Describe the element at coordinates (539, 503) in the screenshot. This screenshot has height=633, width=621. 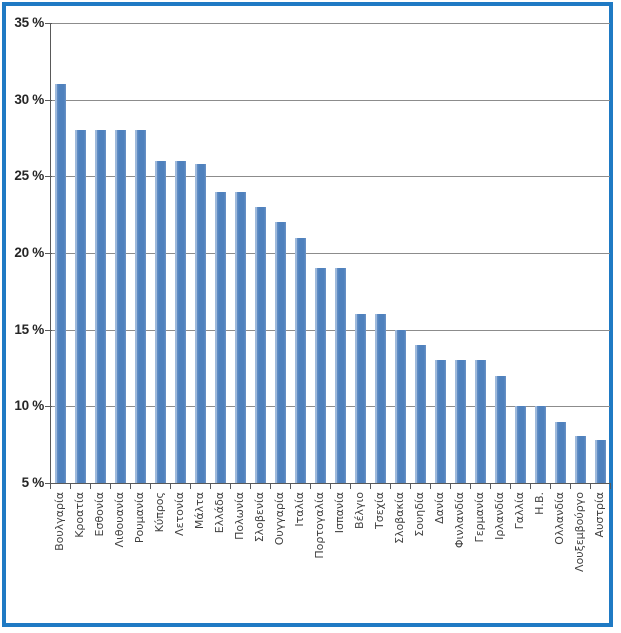
I see `x-axis-label: Η.Β.` at that location.